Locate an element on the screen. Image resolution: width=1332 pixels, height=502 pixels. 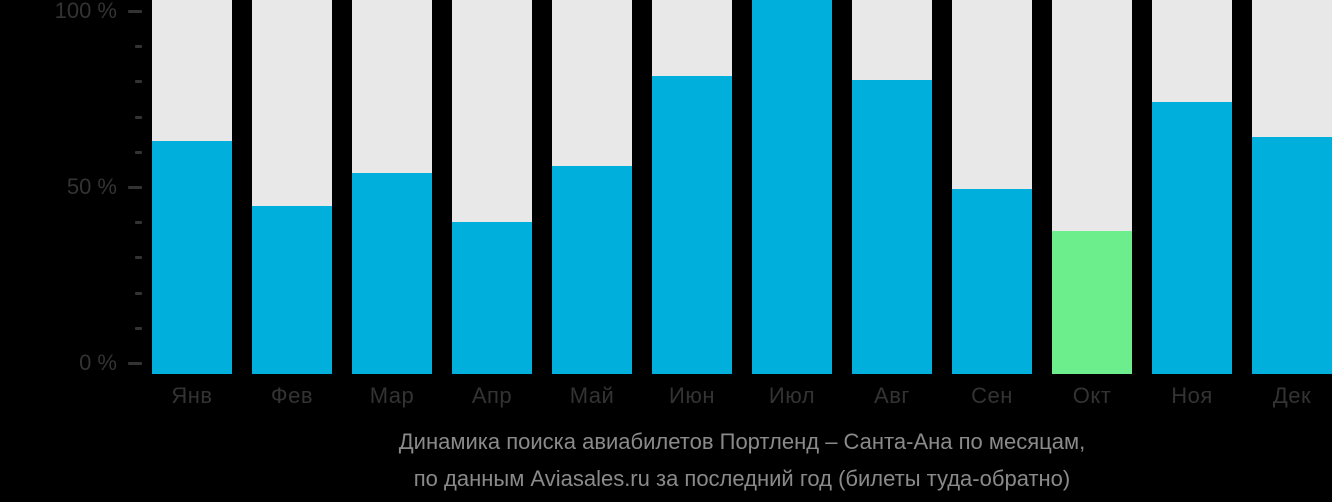
x-axis-label: Апр is located at coordinates (492, 395).